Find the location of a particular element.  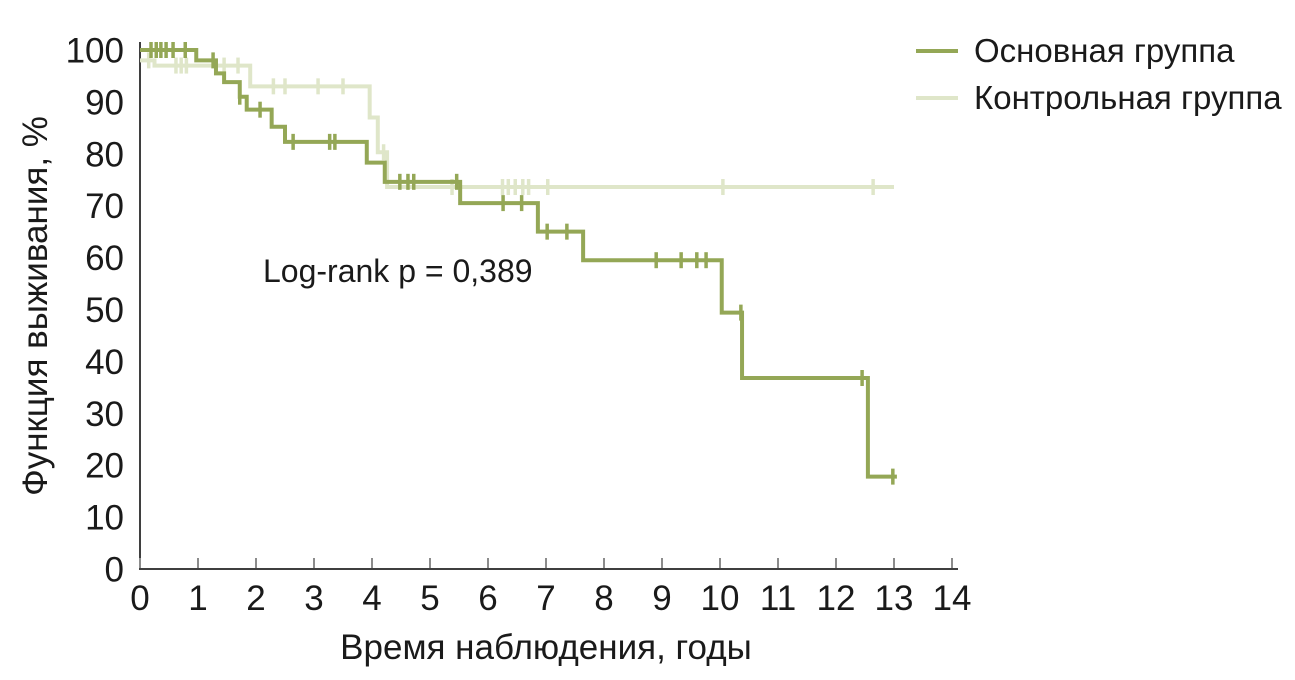

legend-item-control-group: Контрольная группа is located at coordinates (1099, 97).